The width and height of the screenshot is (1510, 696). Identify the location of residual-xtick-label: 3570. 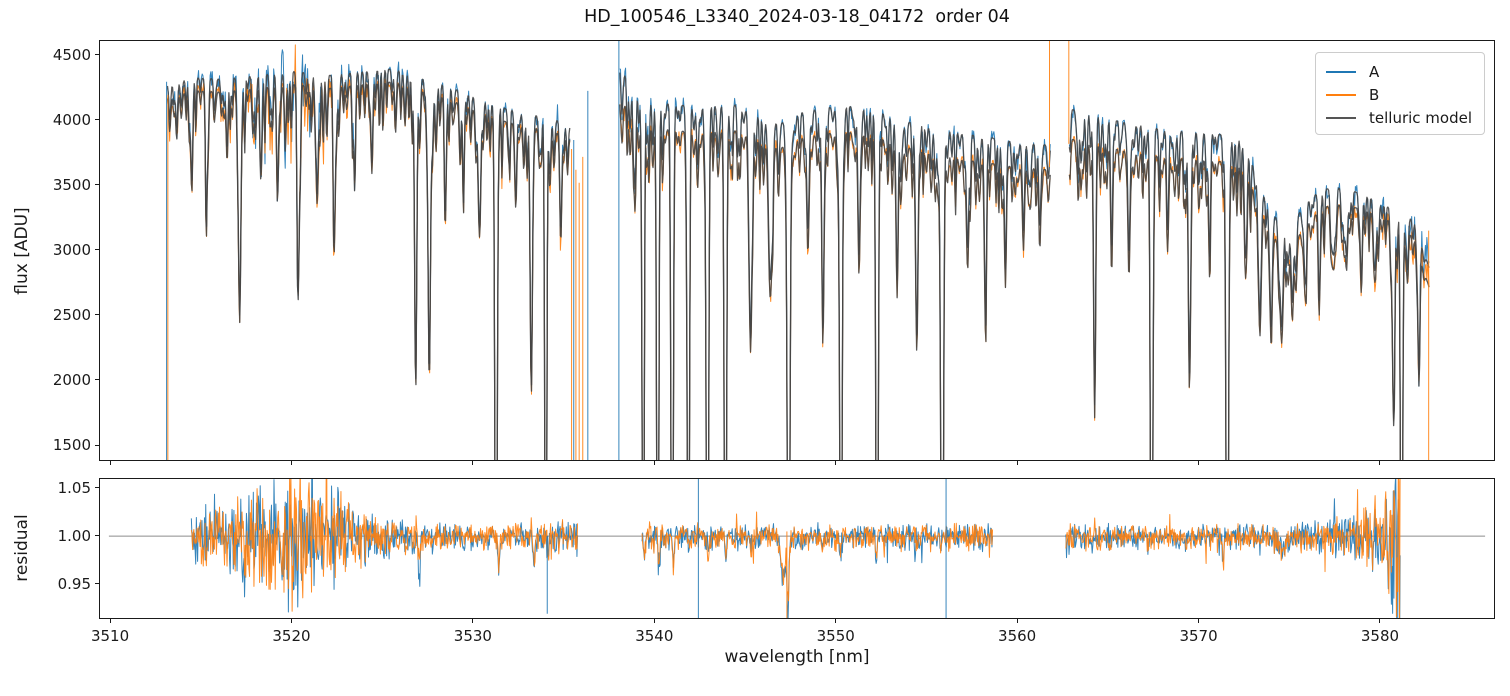
(1198, 636).